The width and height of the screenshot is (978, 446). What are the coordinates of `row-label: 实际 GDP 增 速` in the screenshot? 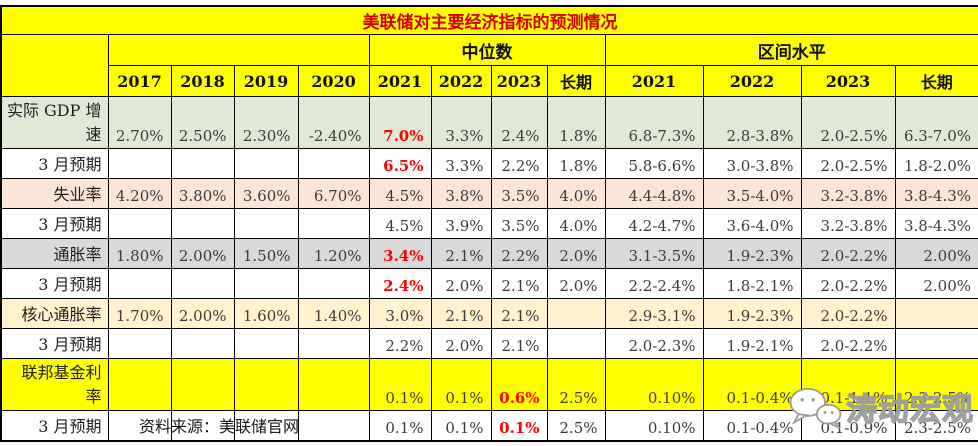 It's located at (54, 122).